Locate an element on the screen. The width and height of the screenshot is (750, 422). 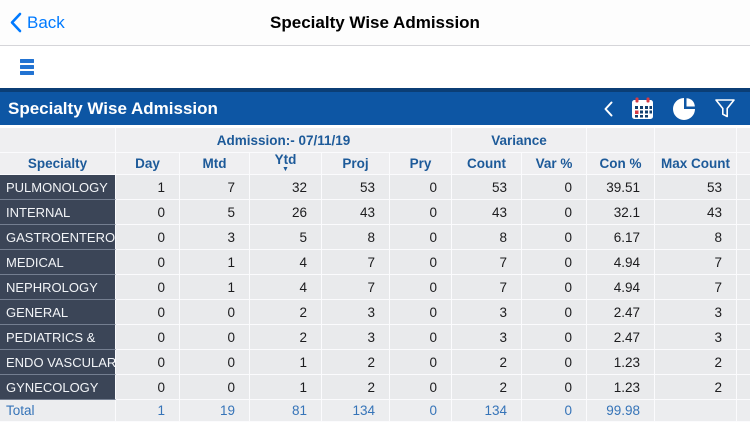
back-button: Back is located at coordinates (32, 22).